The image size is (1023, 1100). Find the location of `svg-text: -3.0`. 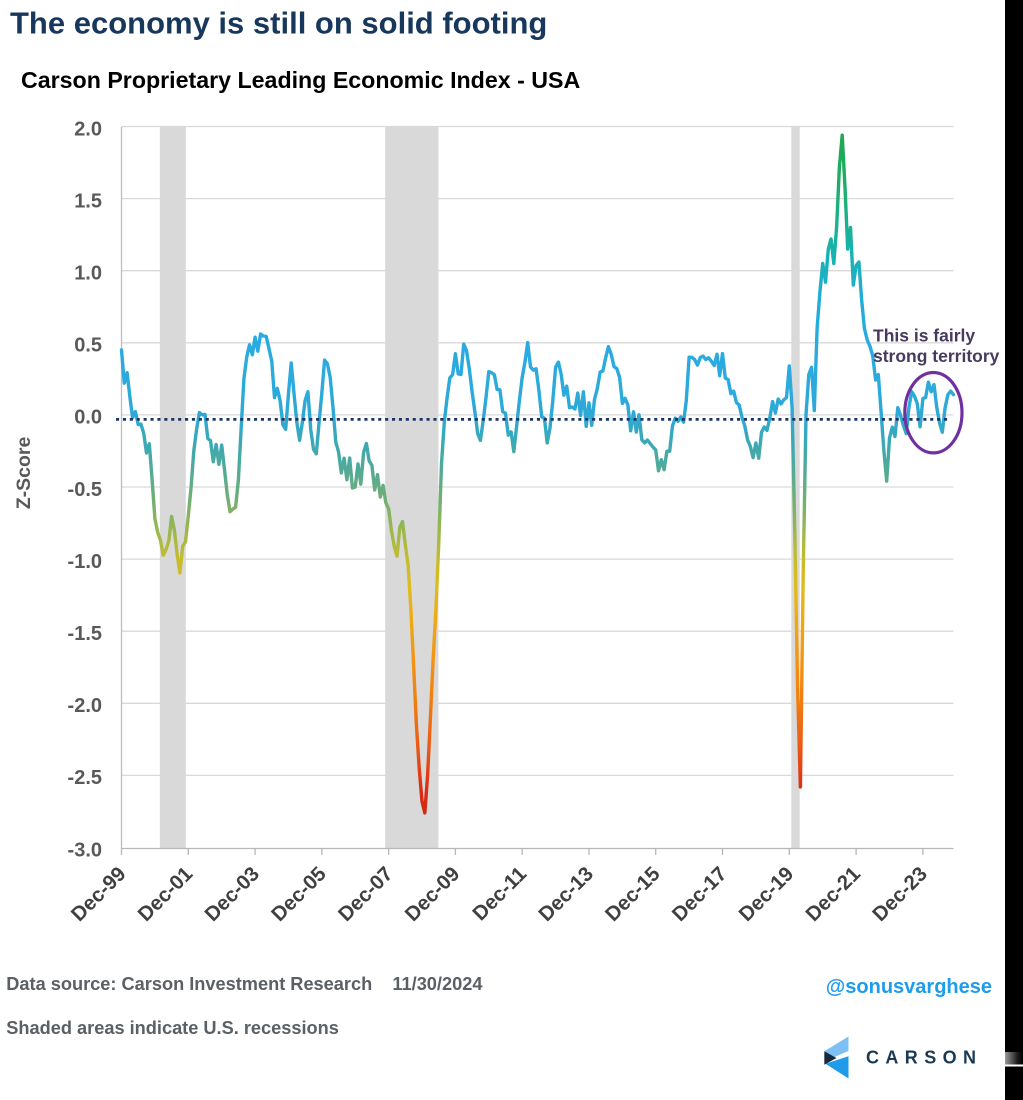

svg-text: -3.0 is located at coordinates (85, 850).